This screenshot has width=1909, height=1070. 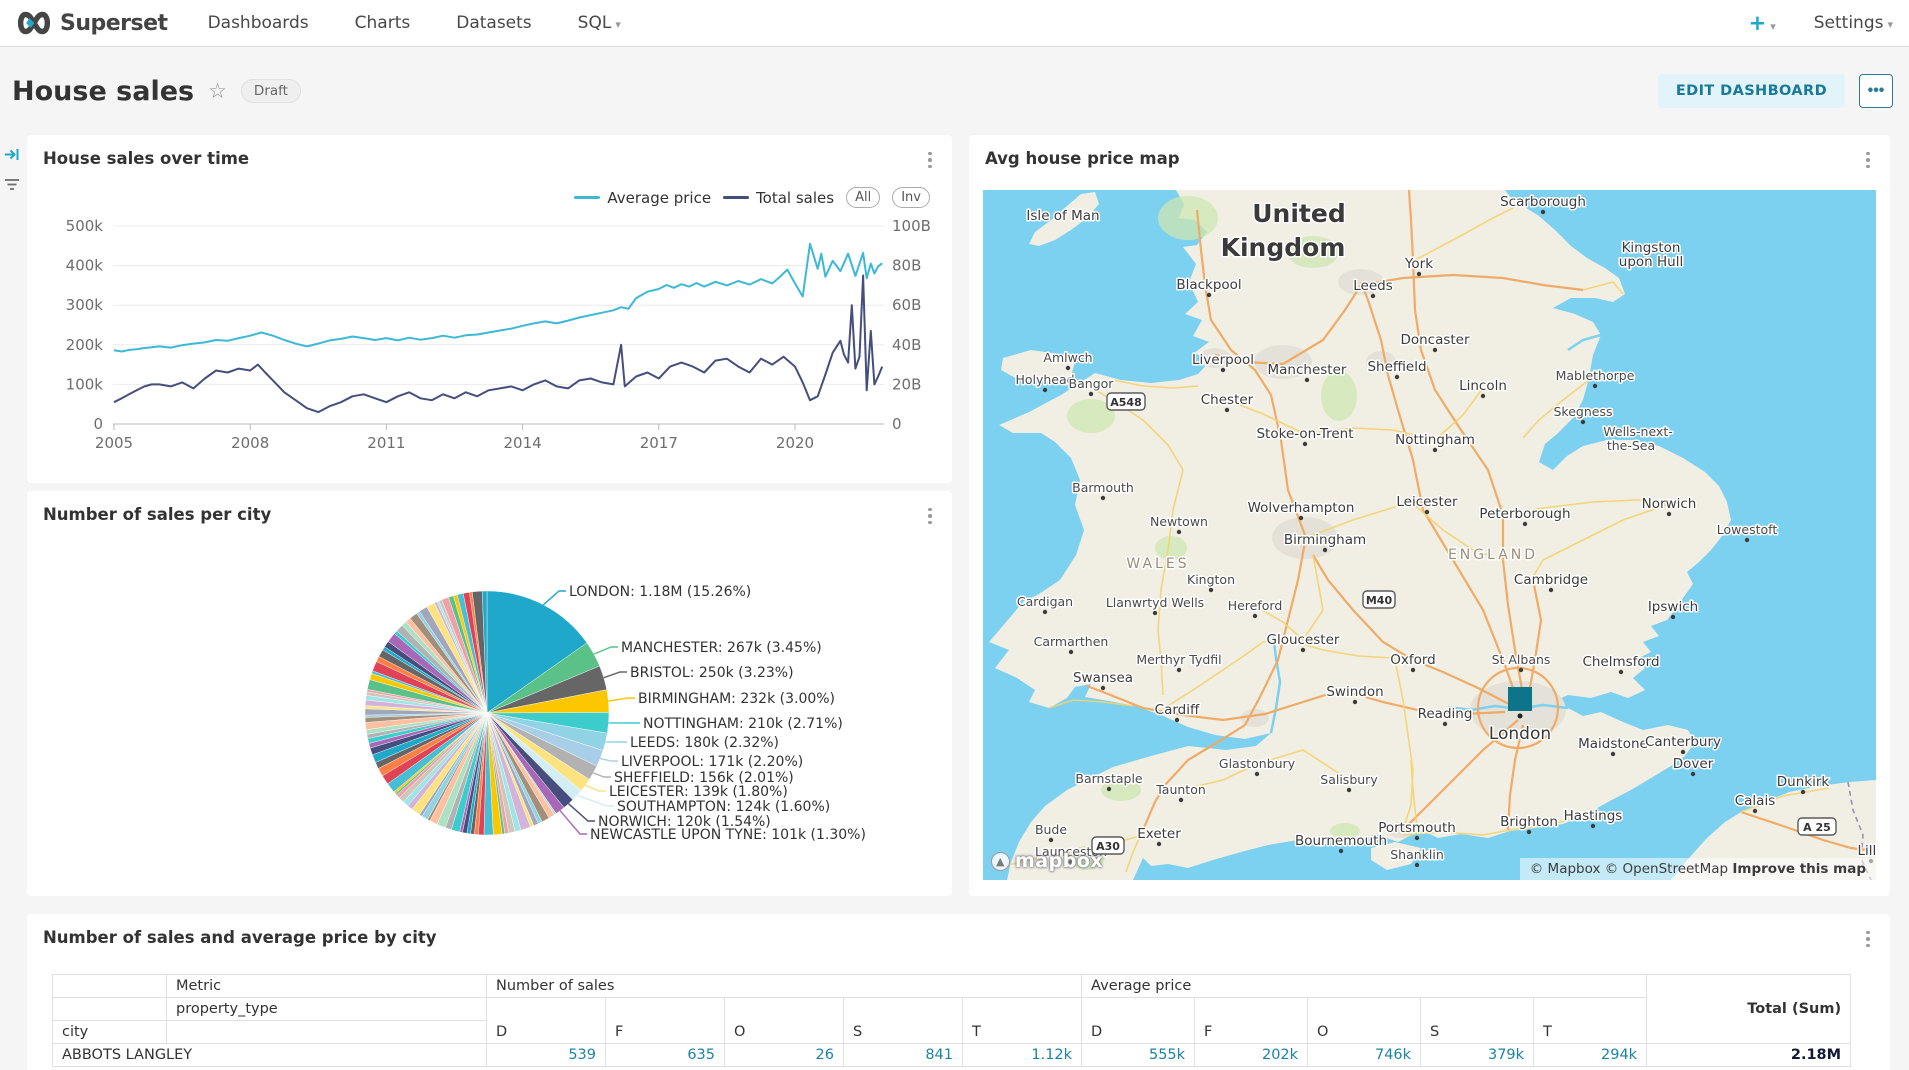 I want to click on value-cell: 555k, so click(x=1138, y=1055).